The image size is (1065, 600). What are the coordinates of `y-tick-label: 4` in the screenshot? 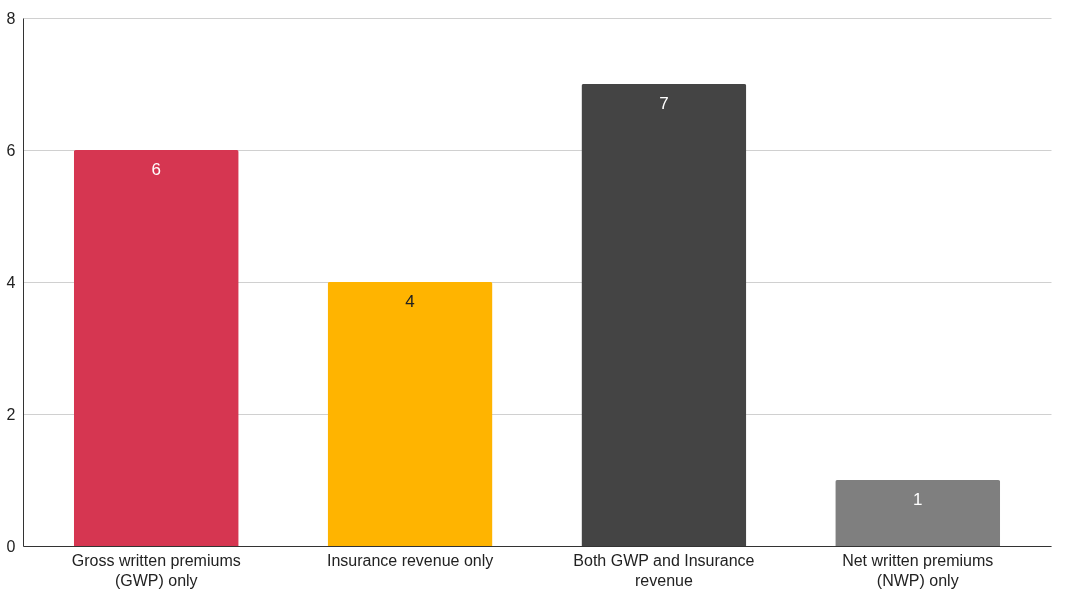 It's located at (11, 282).